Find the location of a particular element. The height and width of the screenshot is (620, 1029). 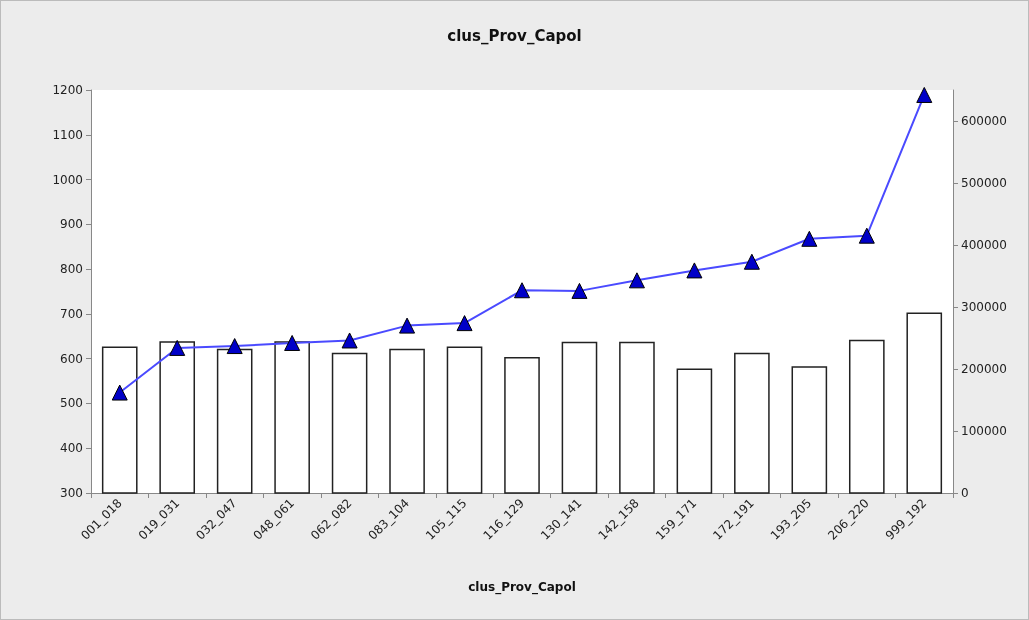

y2-tick-label: 600000 is located at coordinates (984, 121).